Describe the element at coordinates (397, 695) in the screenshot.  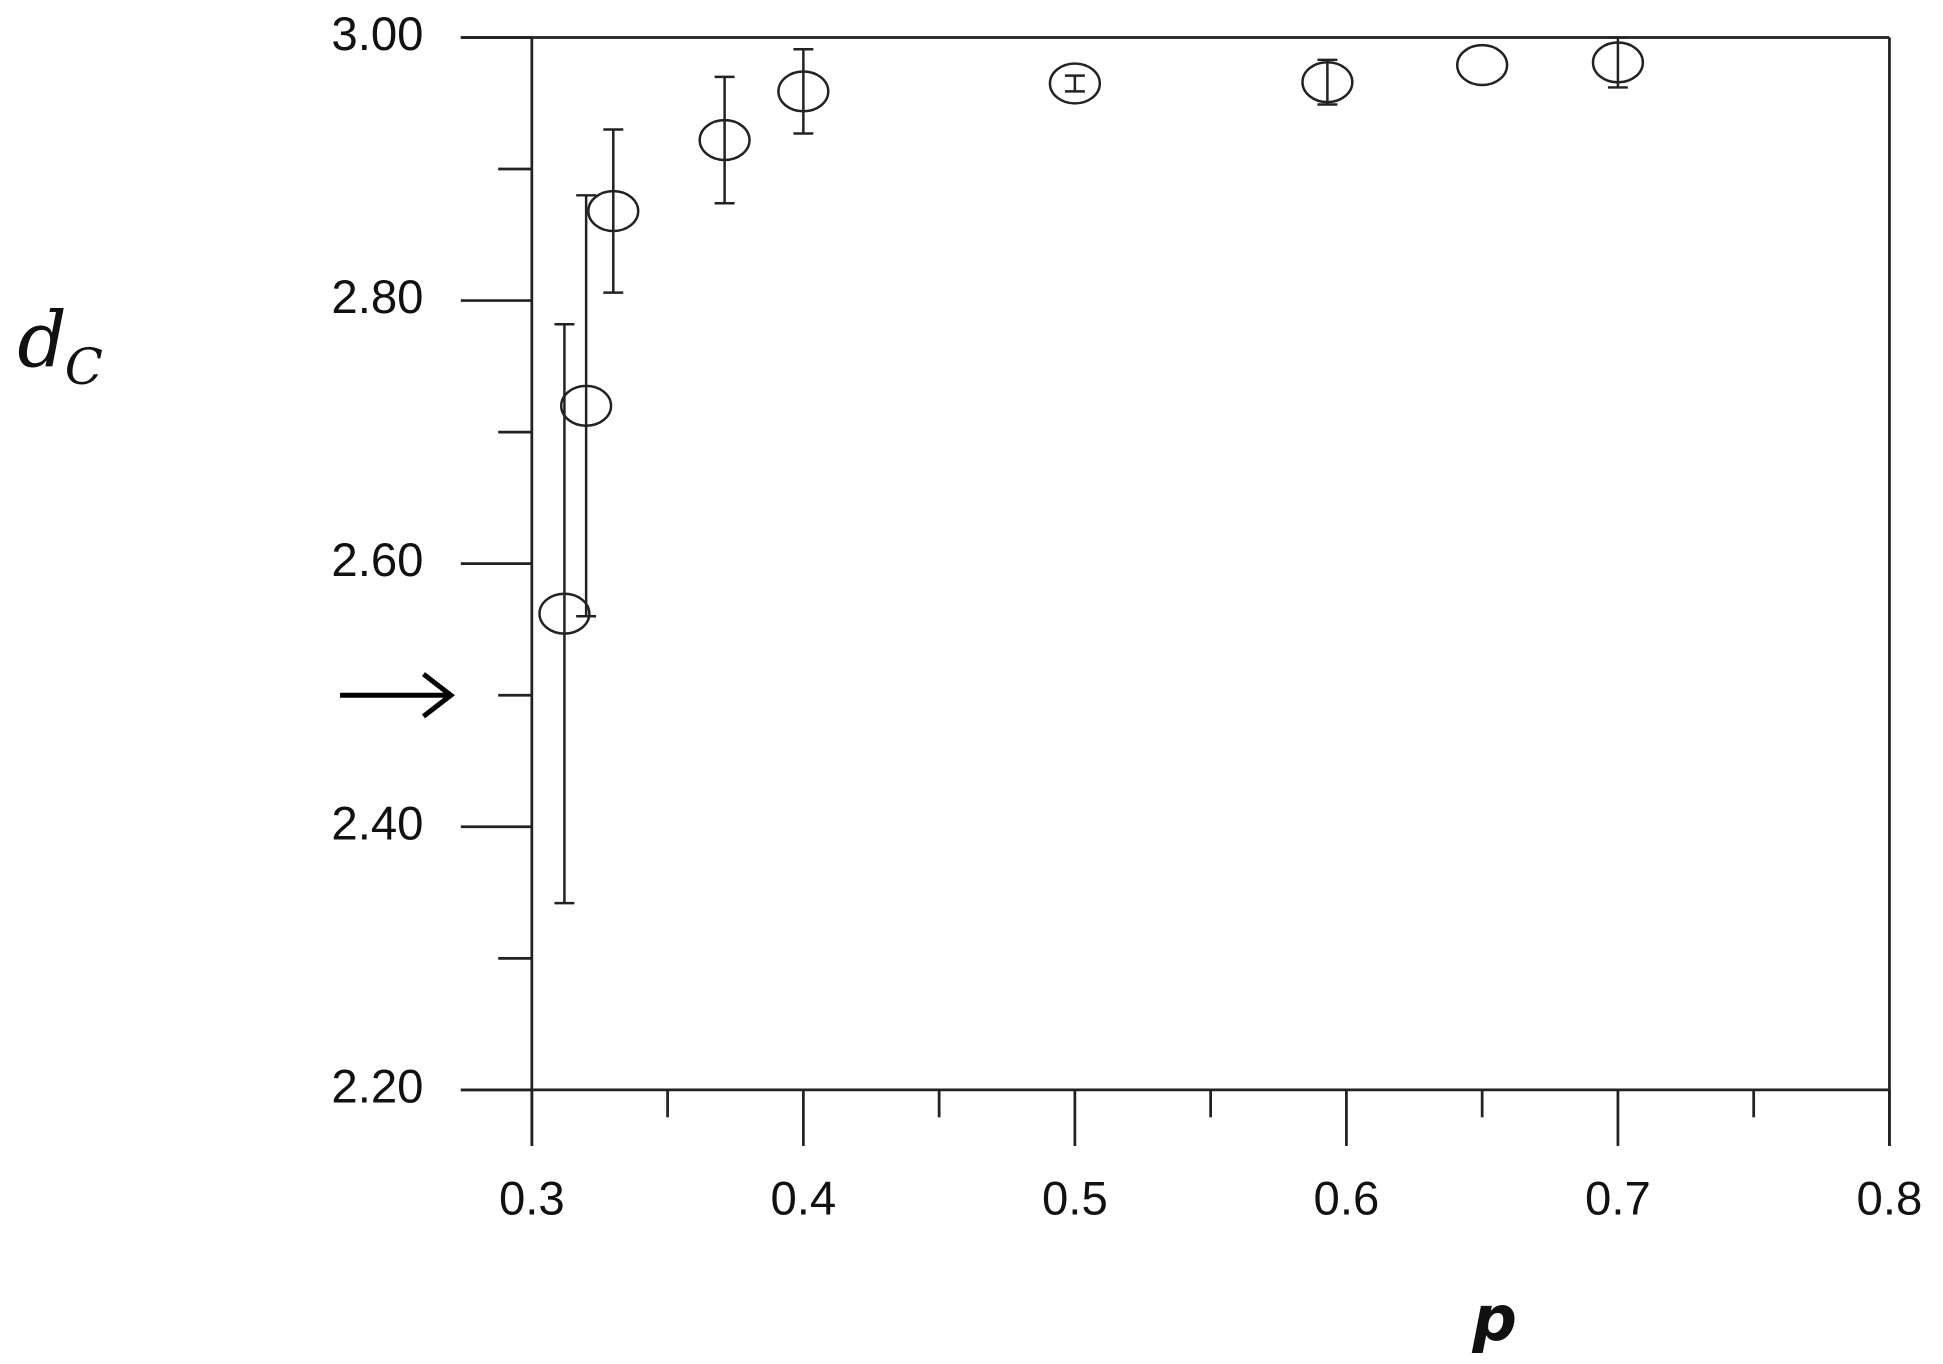
I see `arrow` at that location.